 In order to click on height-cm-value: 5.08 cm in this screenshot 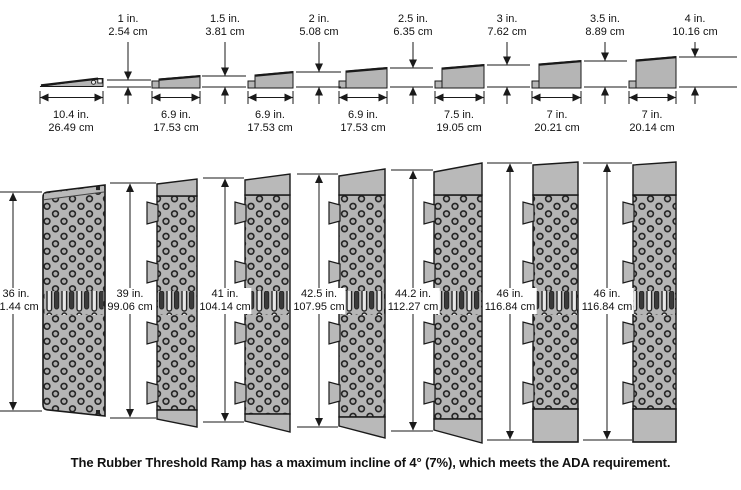, I will do `click(319, 32)`.